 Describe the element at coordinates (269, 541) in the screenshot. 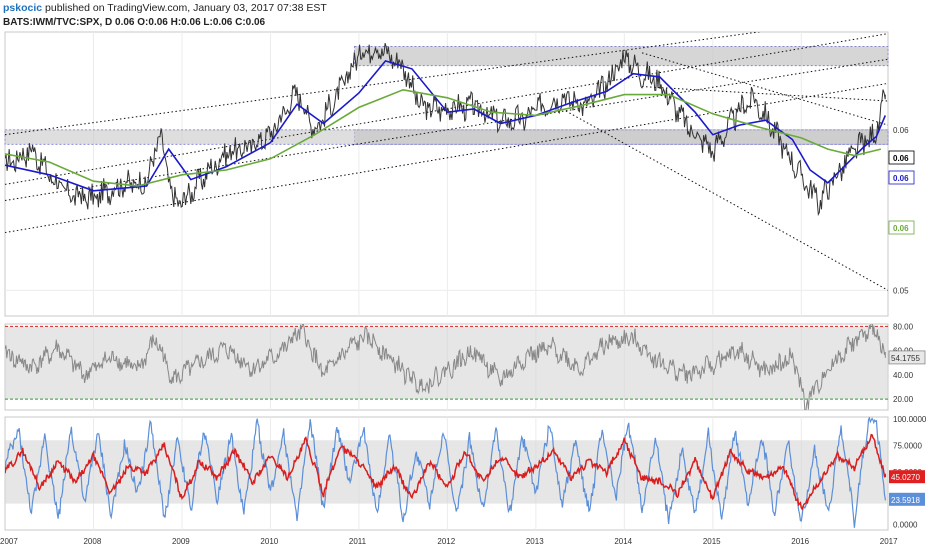

I see `x-axis-year-label: 2010` at that location.